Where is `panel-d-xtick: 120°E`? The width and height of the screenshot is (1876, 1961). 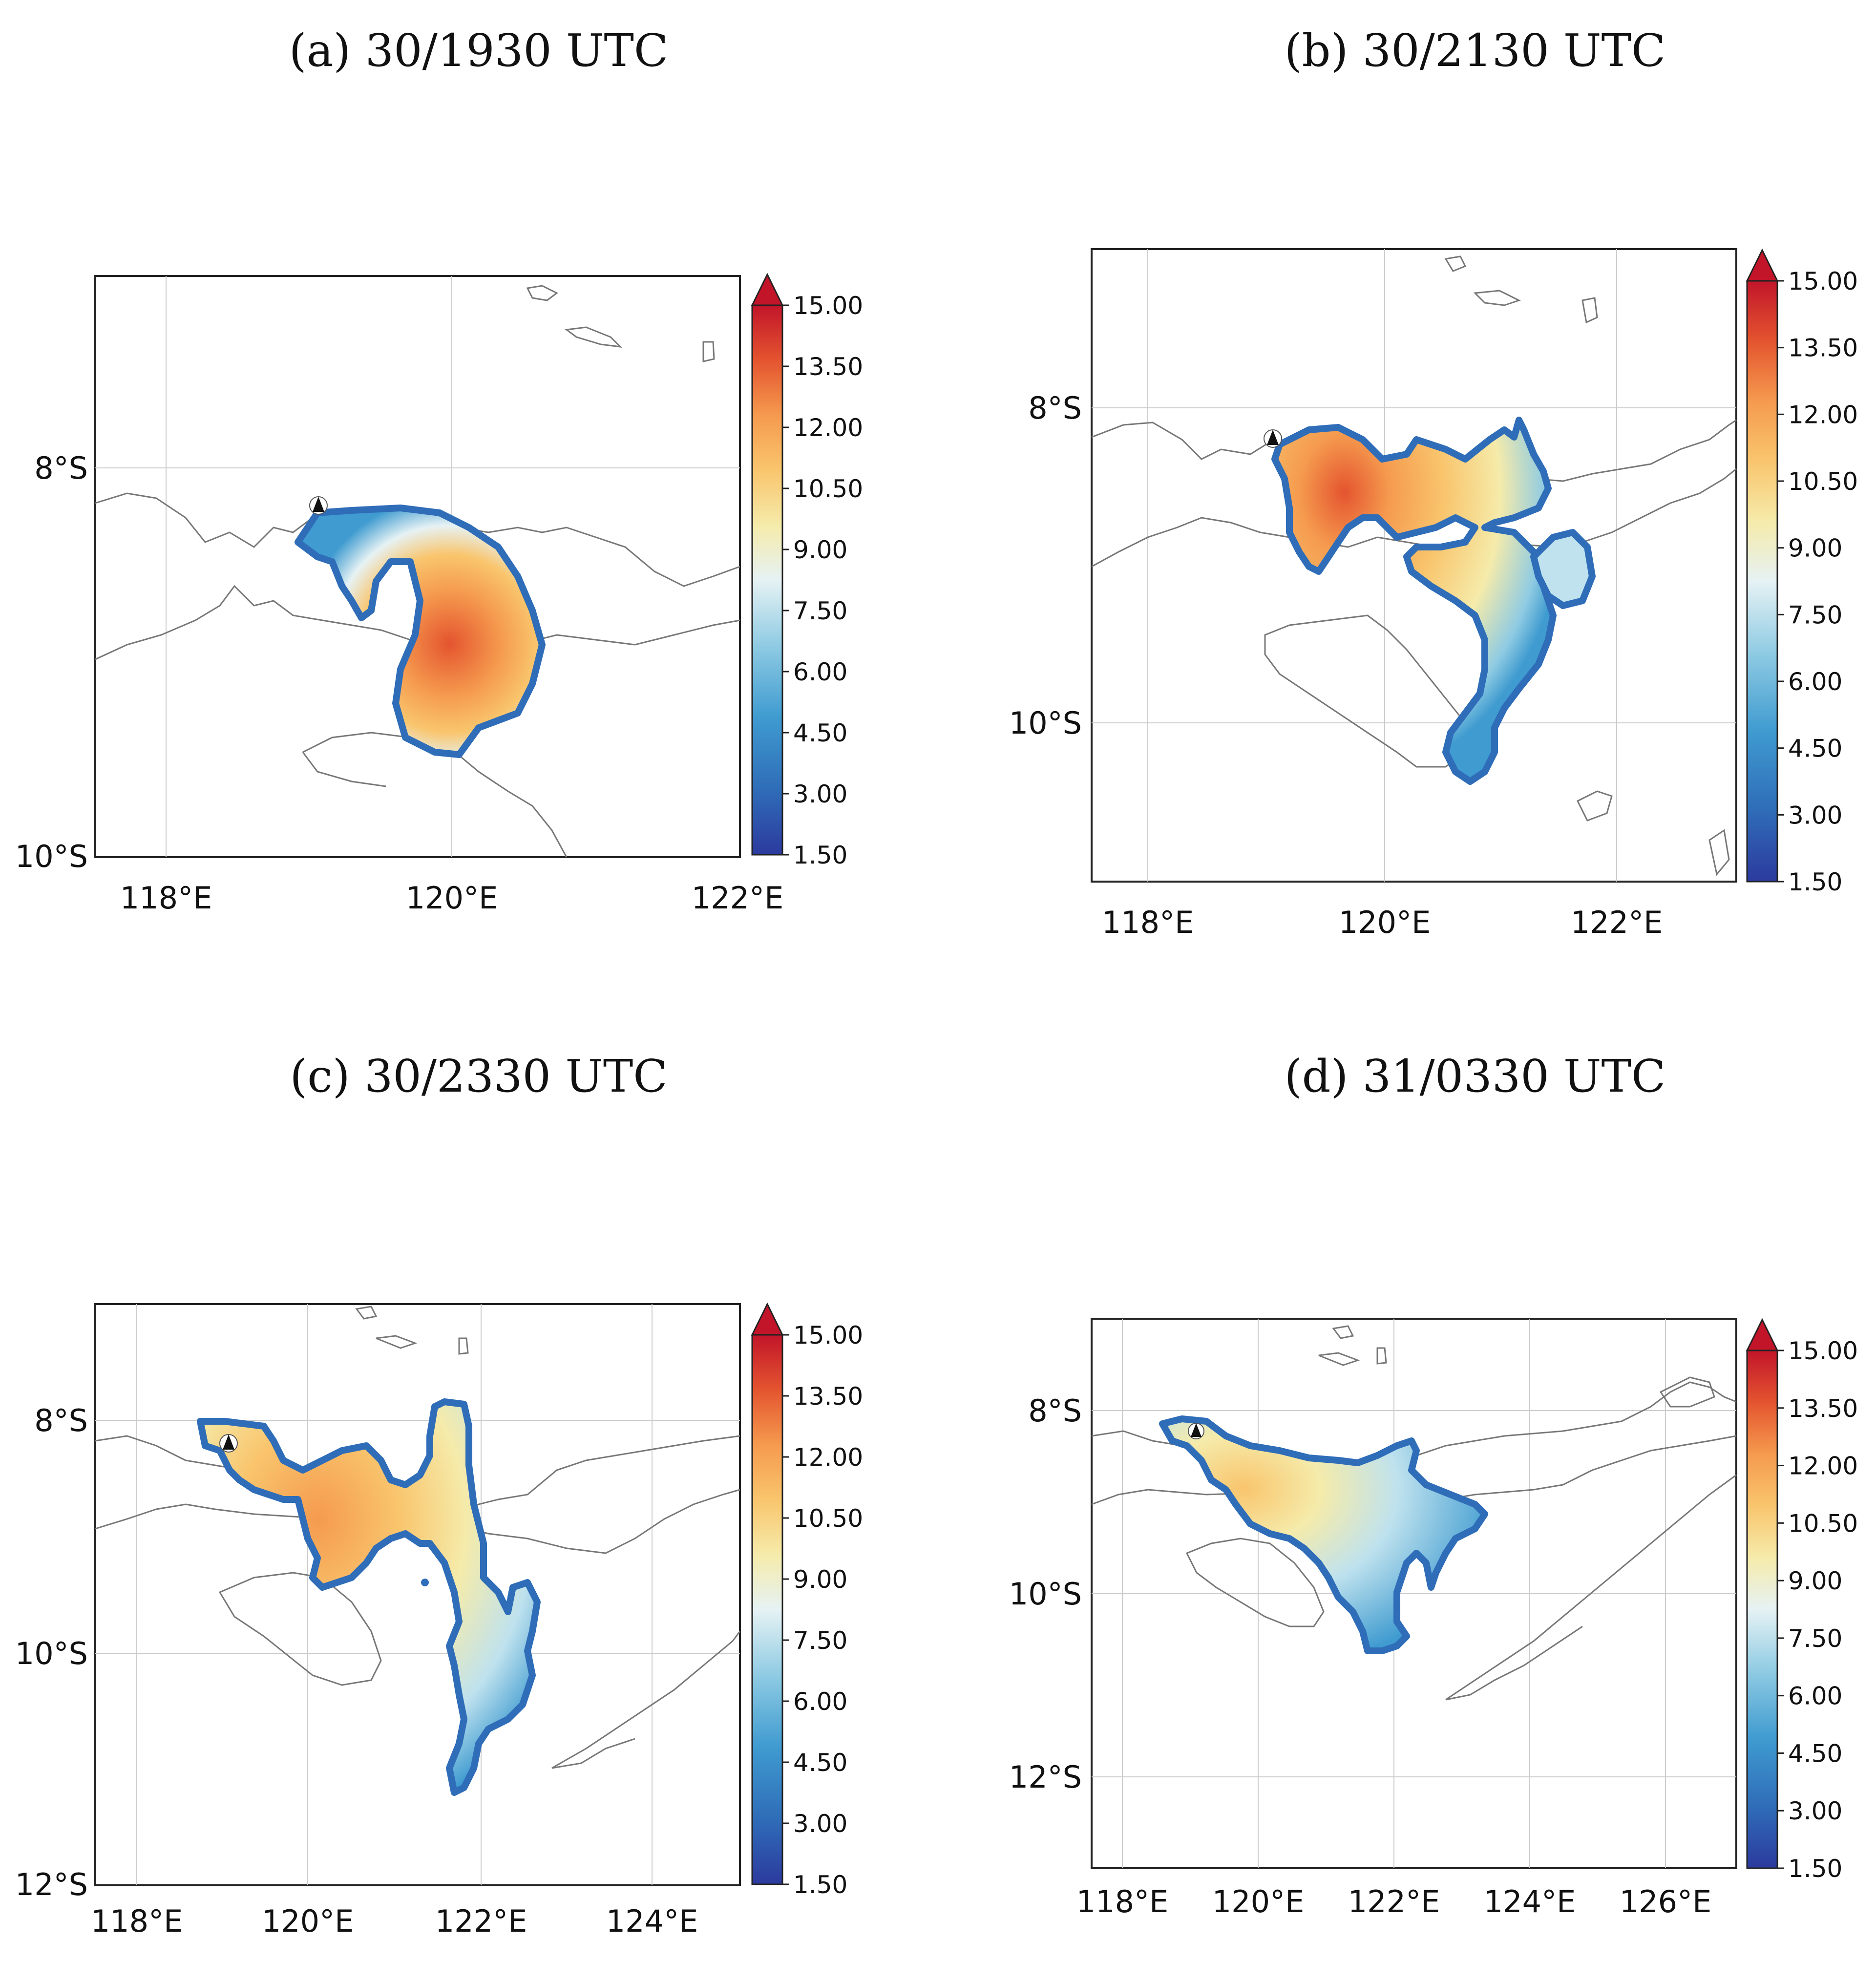 panel-d-xtick: 120°E is located at coordinates (1258, 1901).